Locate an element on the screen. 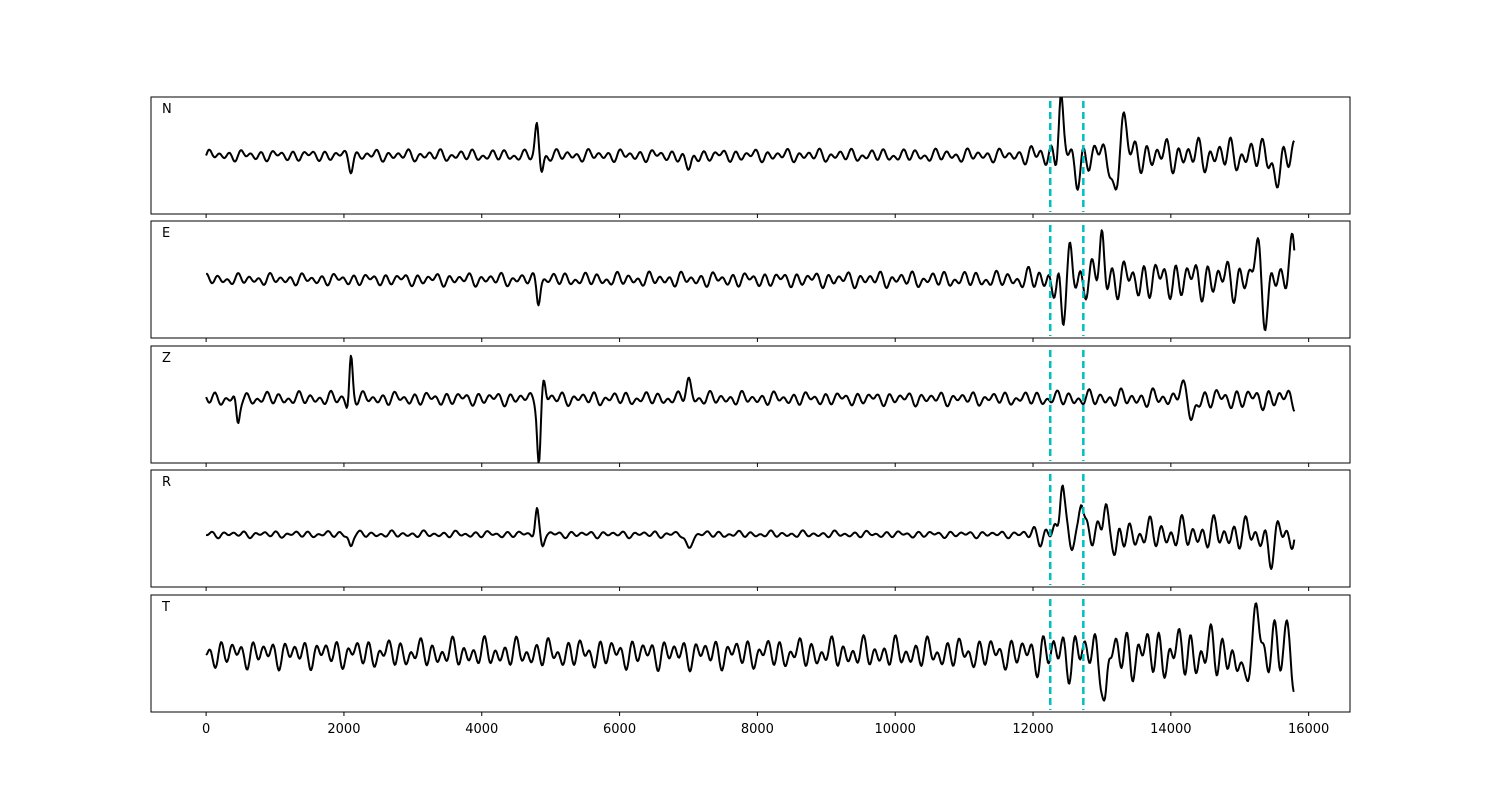 The height and width of the screenshot is (800, 1500). x-tick-label: 0 is located at coordinates (206, 729).